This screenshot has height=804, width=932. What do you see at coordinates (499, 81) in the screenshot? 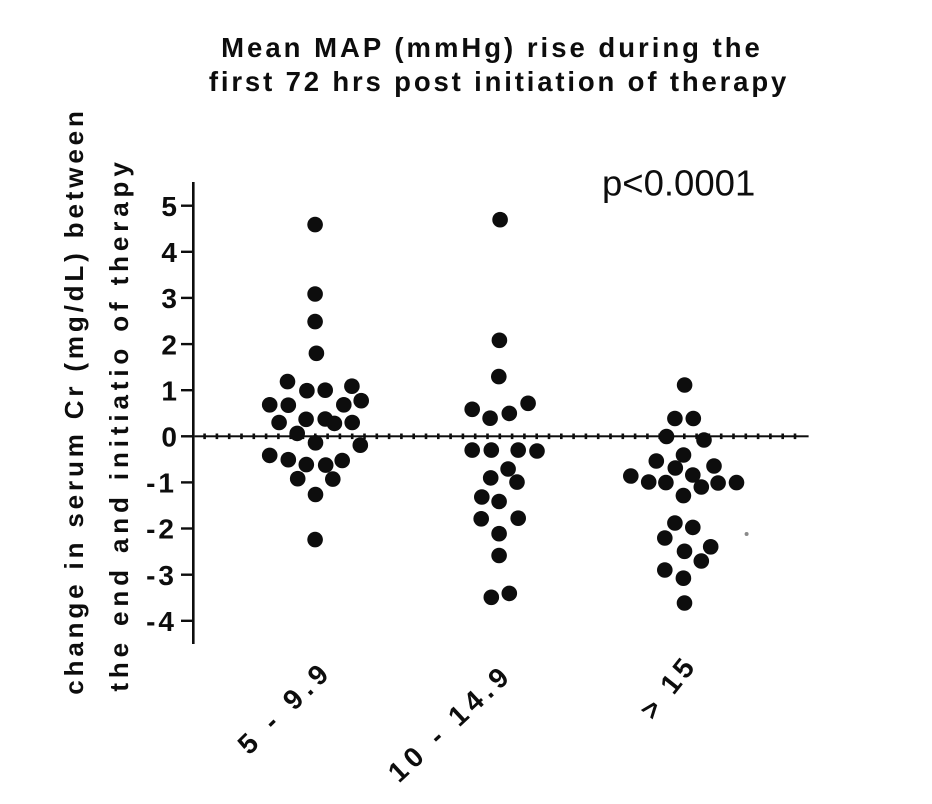
I see `svg-text:first 72 hrs post initiation o: first 72 hrs post initiation of therapy` at bounding box center [499, 81].